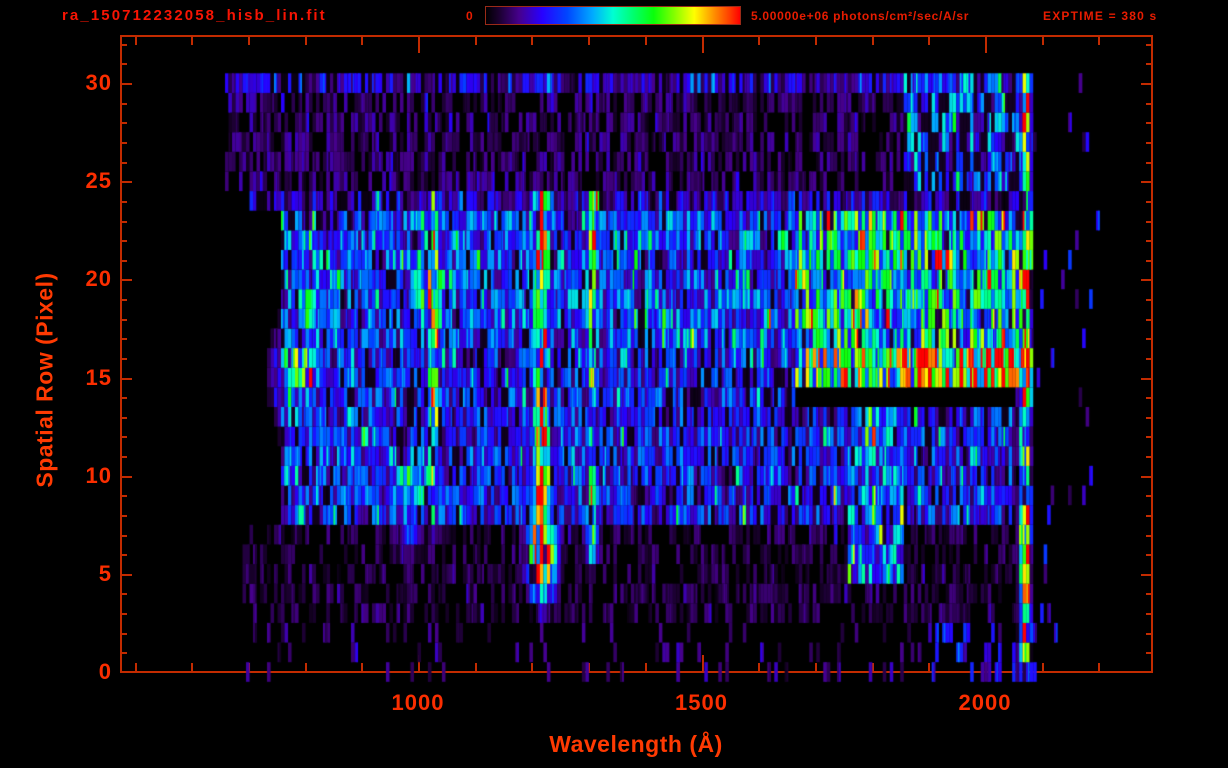 The width and height of the screenshot is (1228, 768). What do you see at coordinates (194, 15) in the screenshot?
I see `filename-title: ra_150712232058_hisb_lin.fit` at bounding box center [194, 15].